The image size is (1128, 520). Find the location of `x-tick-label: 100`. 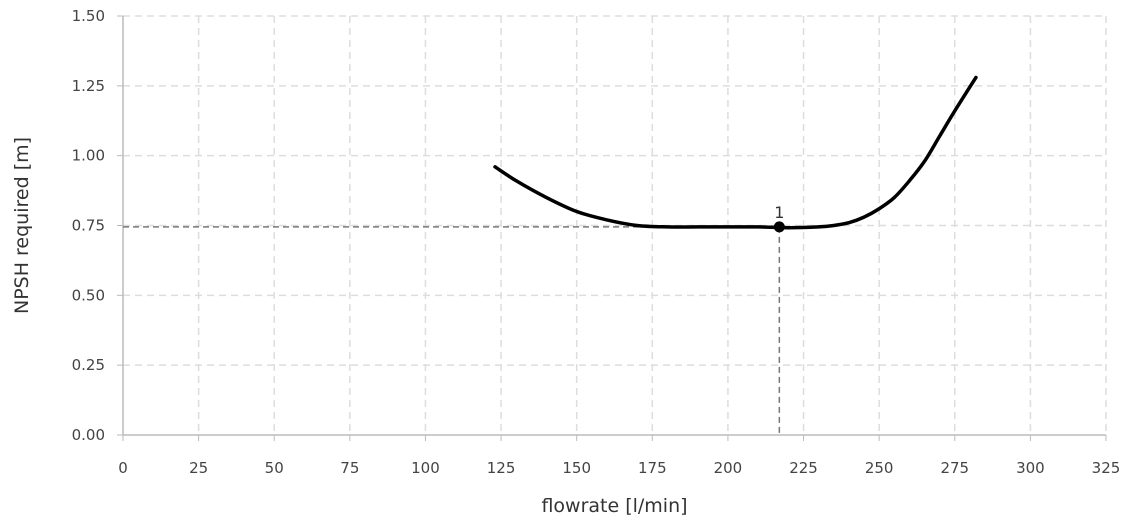

x-tick-label: 100 is located at coordinates (425, 468).